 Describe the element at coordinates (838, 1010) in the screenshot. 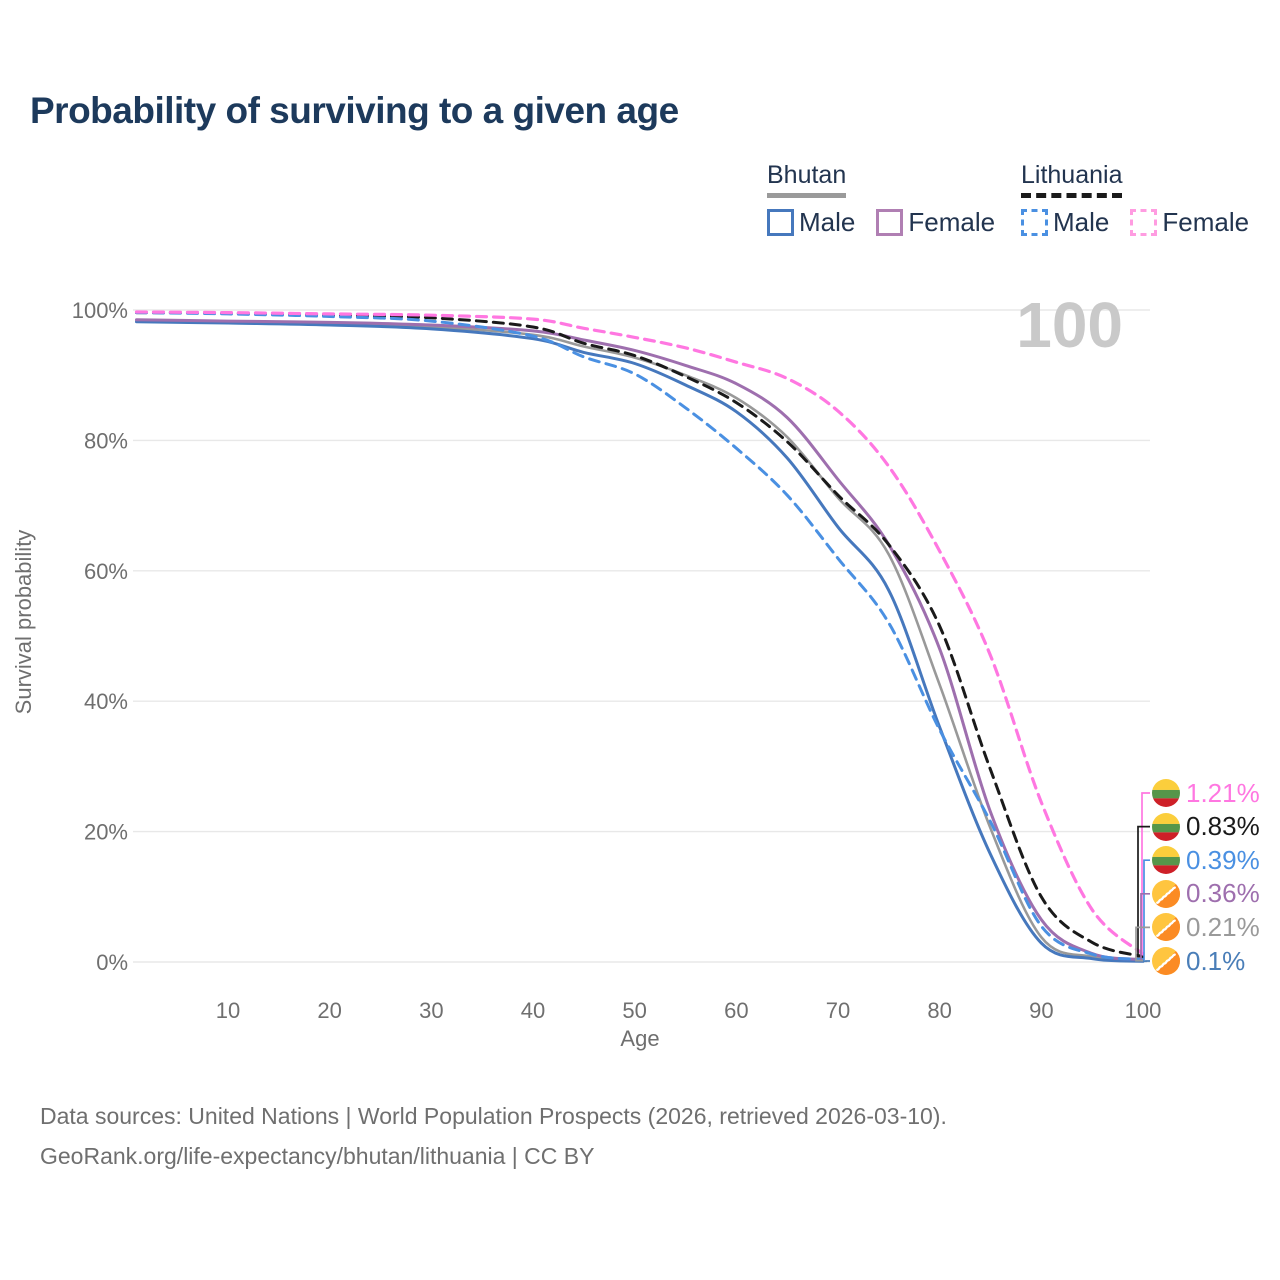

I see `x-tick-label: 70` at that location.